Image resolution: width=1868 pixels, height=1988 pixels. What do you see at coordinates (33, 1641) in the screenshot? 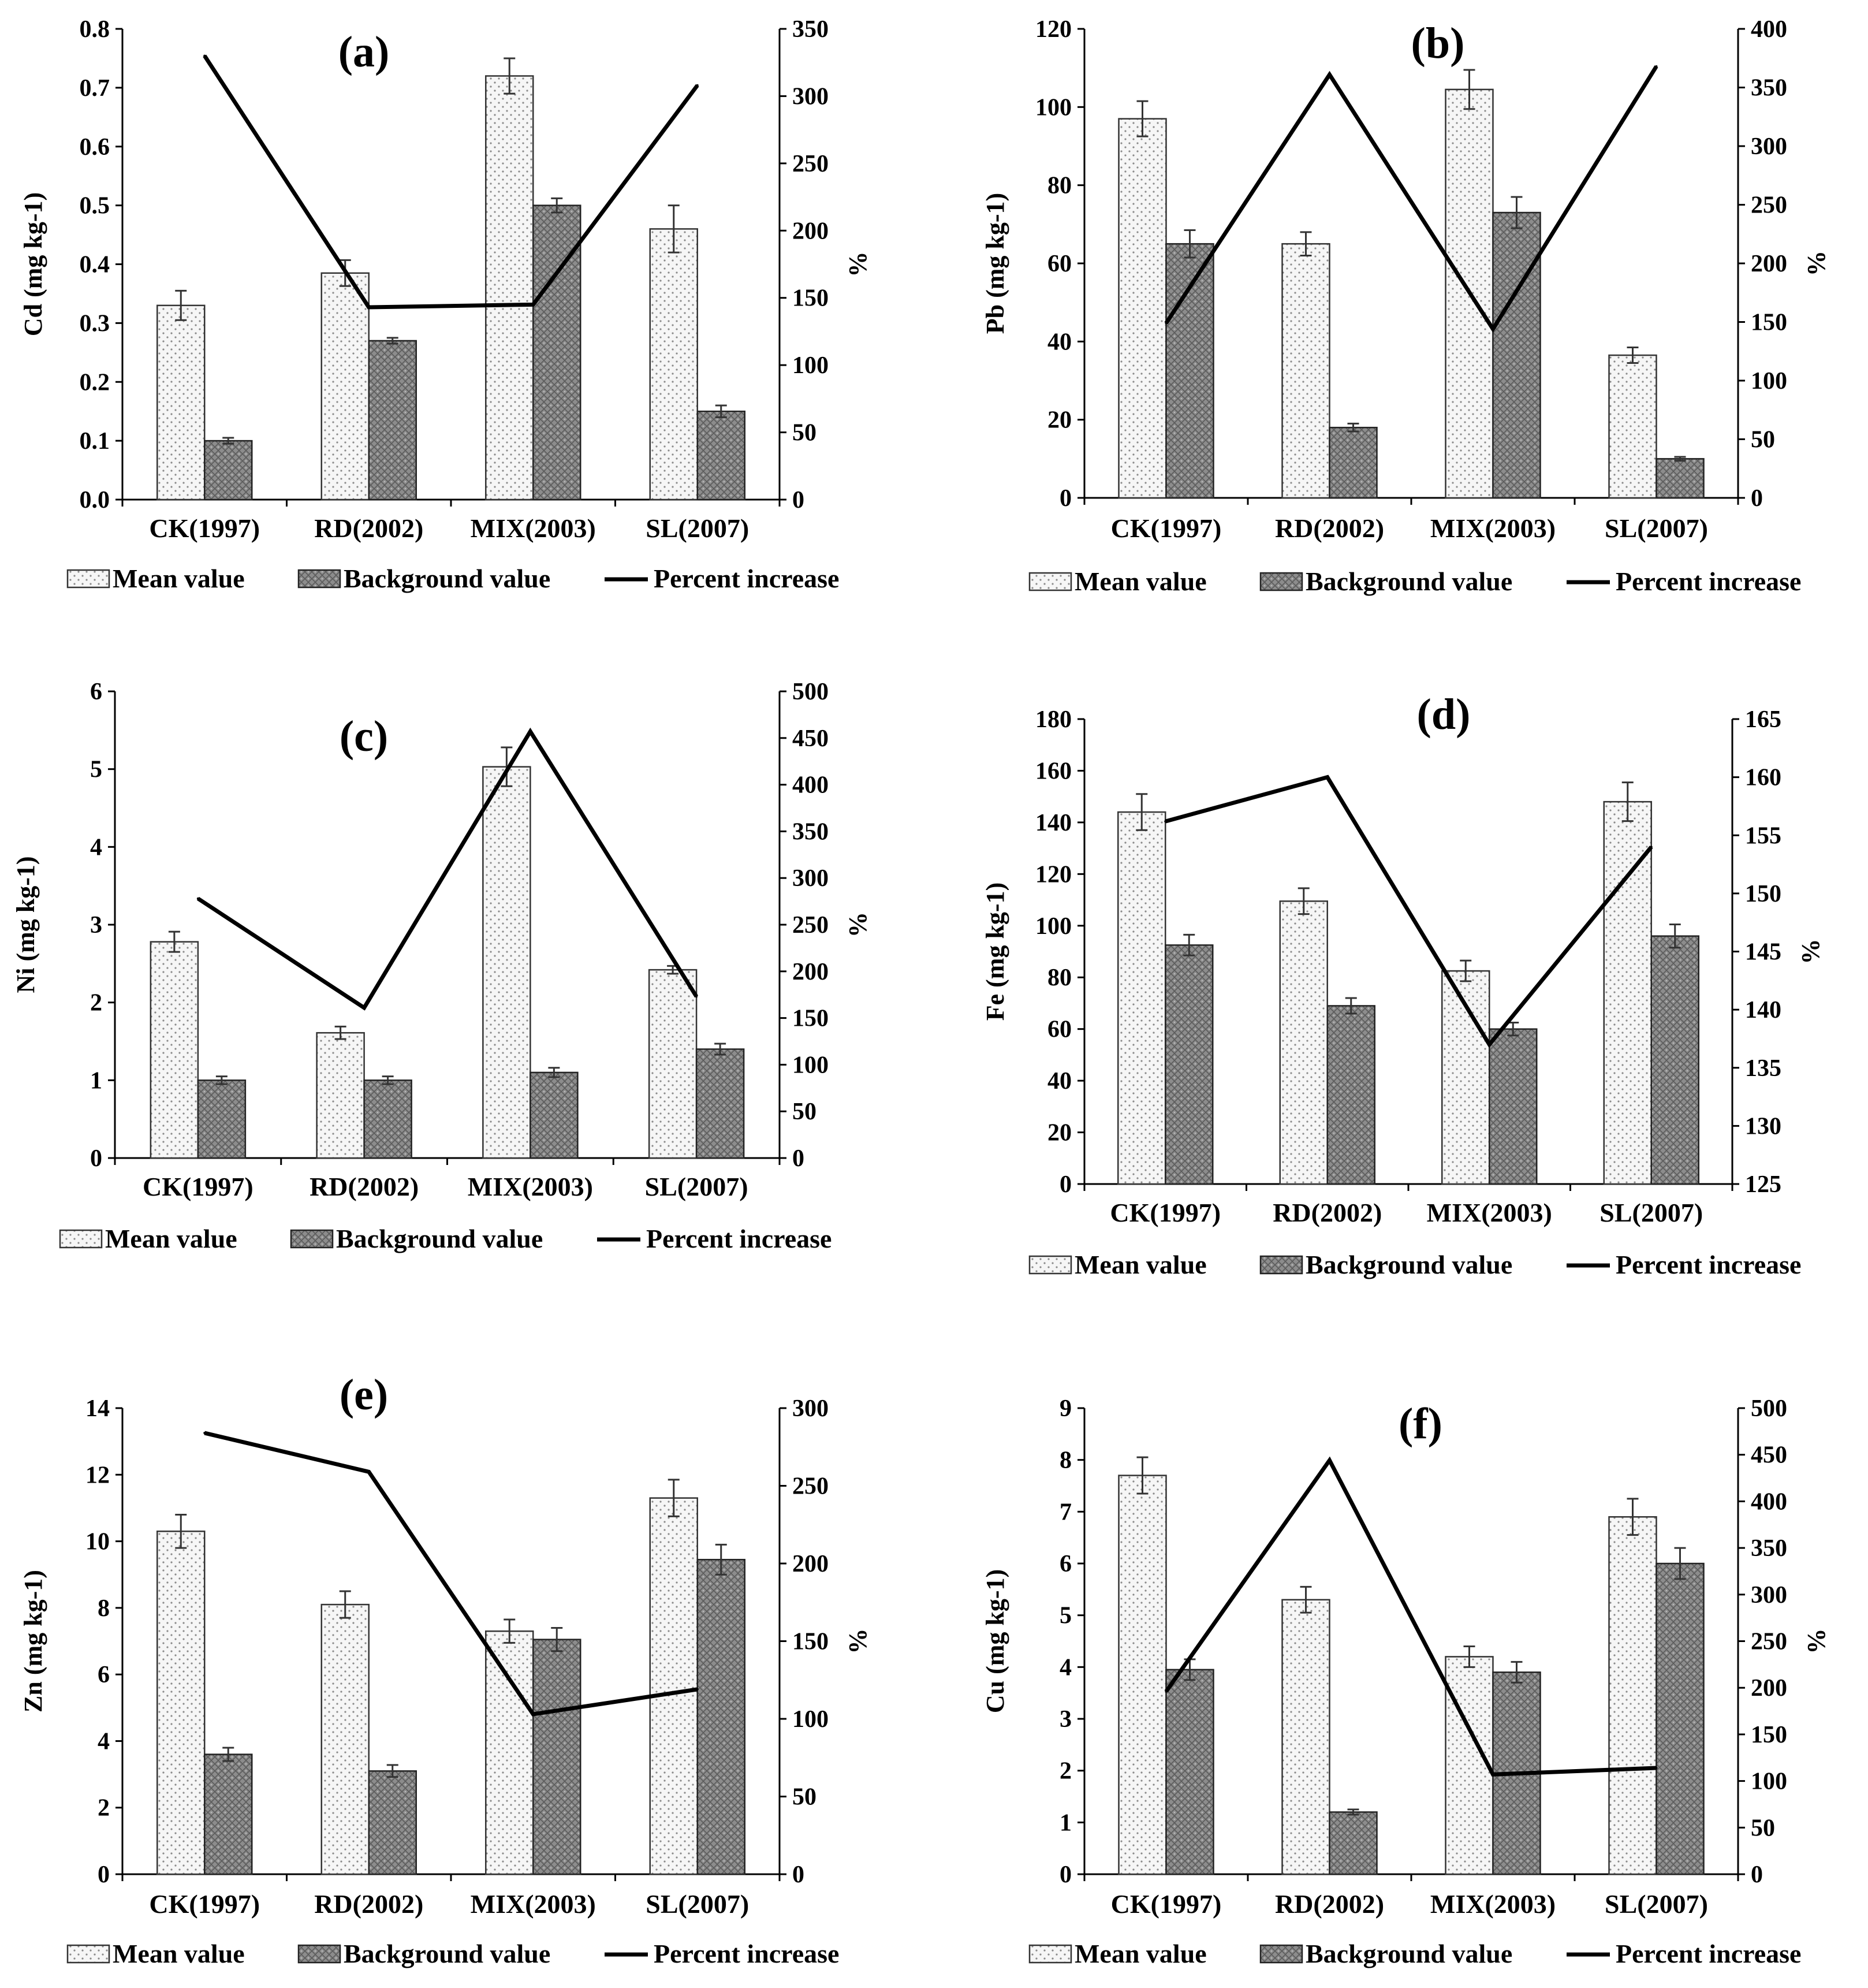
I see `y-axis-title: Zn (mg kg-1)` at bounding box center [33, 1641].